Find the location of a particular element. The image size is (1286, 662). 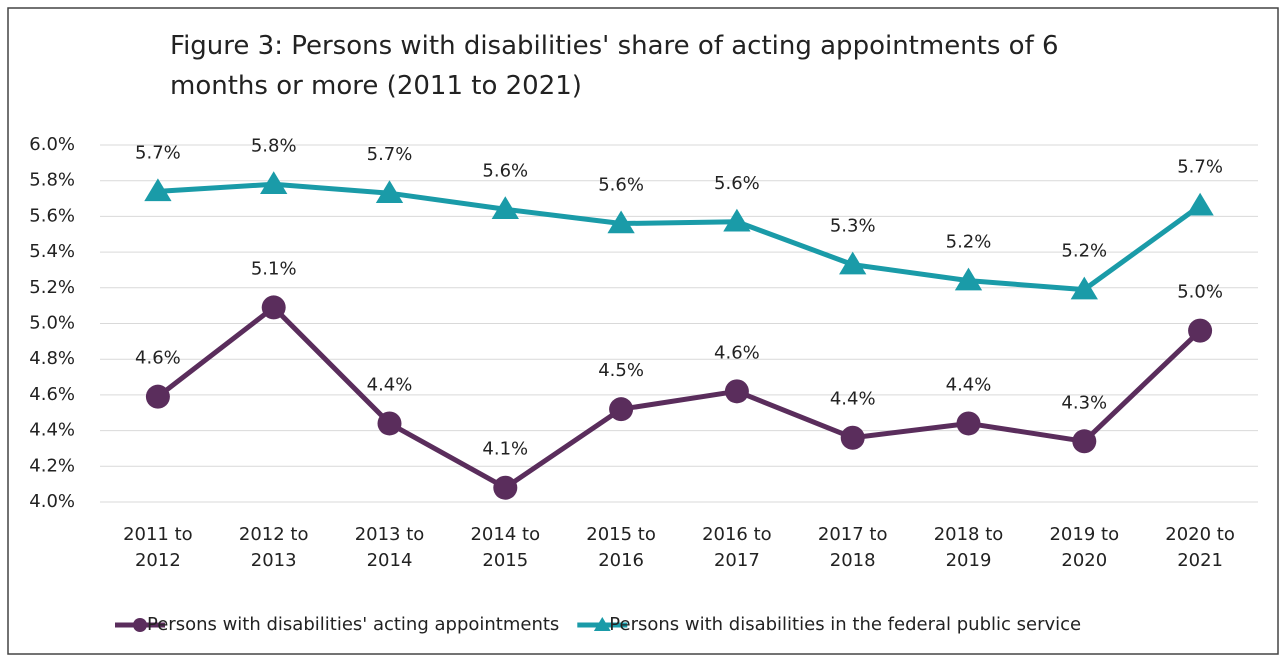

y-tick-label: 5.4% is located at coordinates (52, 251).